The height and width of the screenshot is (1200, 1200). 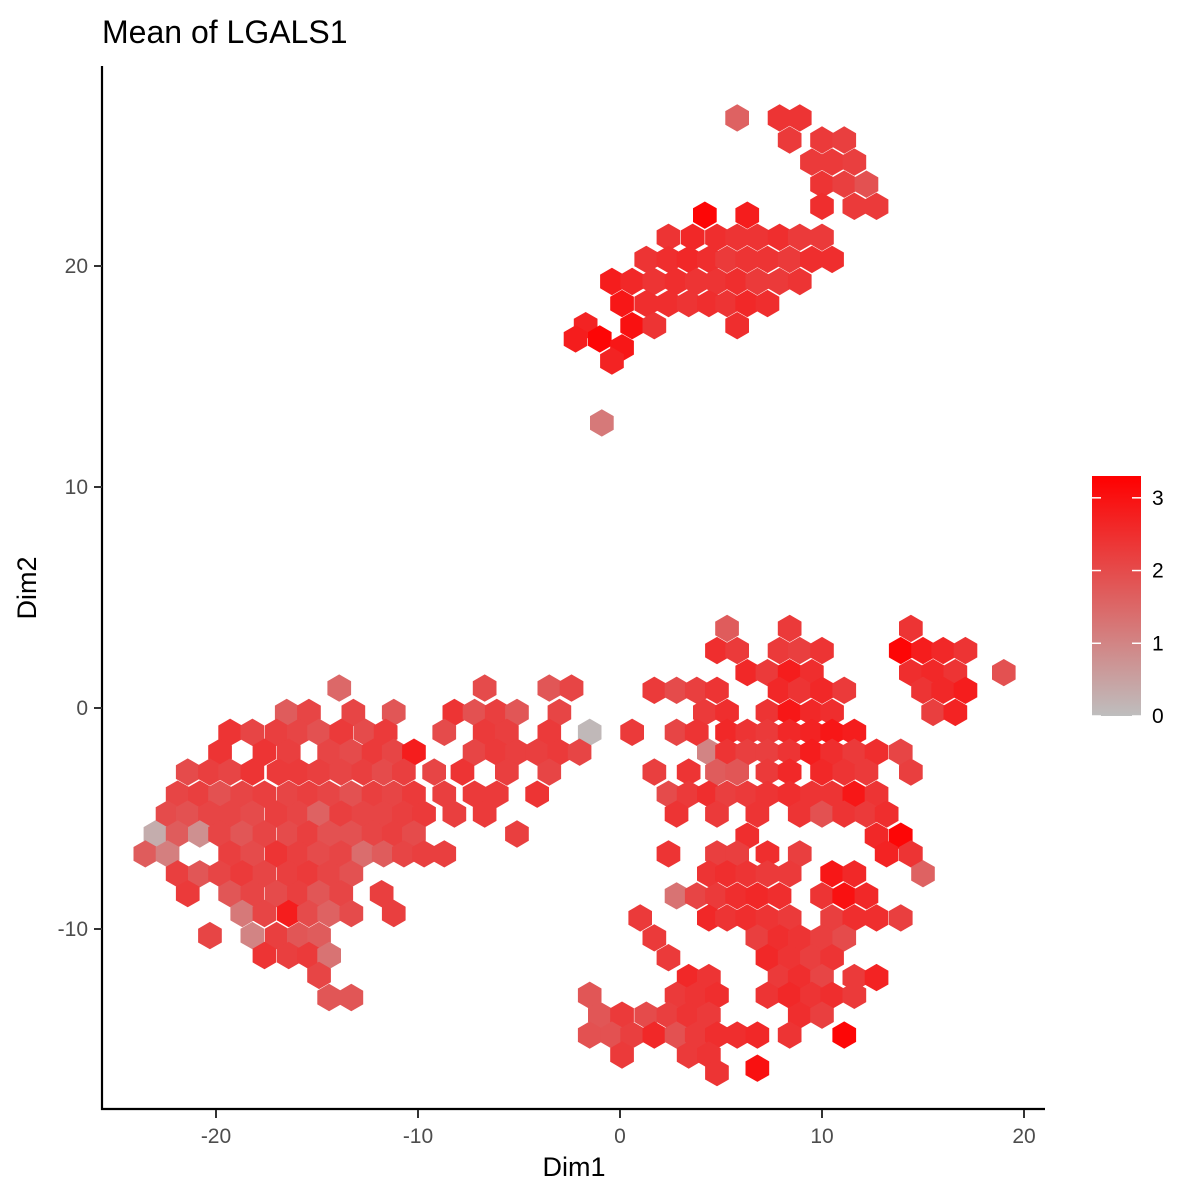 What do you see at coordinates (76, 487) in the screenshot?
I see `y-tick-label: 10` at bounding box center [76, 487].